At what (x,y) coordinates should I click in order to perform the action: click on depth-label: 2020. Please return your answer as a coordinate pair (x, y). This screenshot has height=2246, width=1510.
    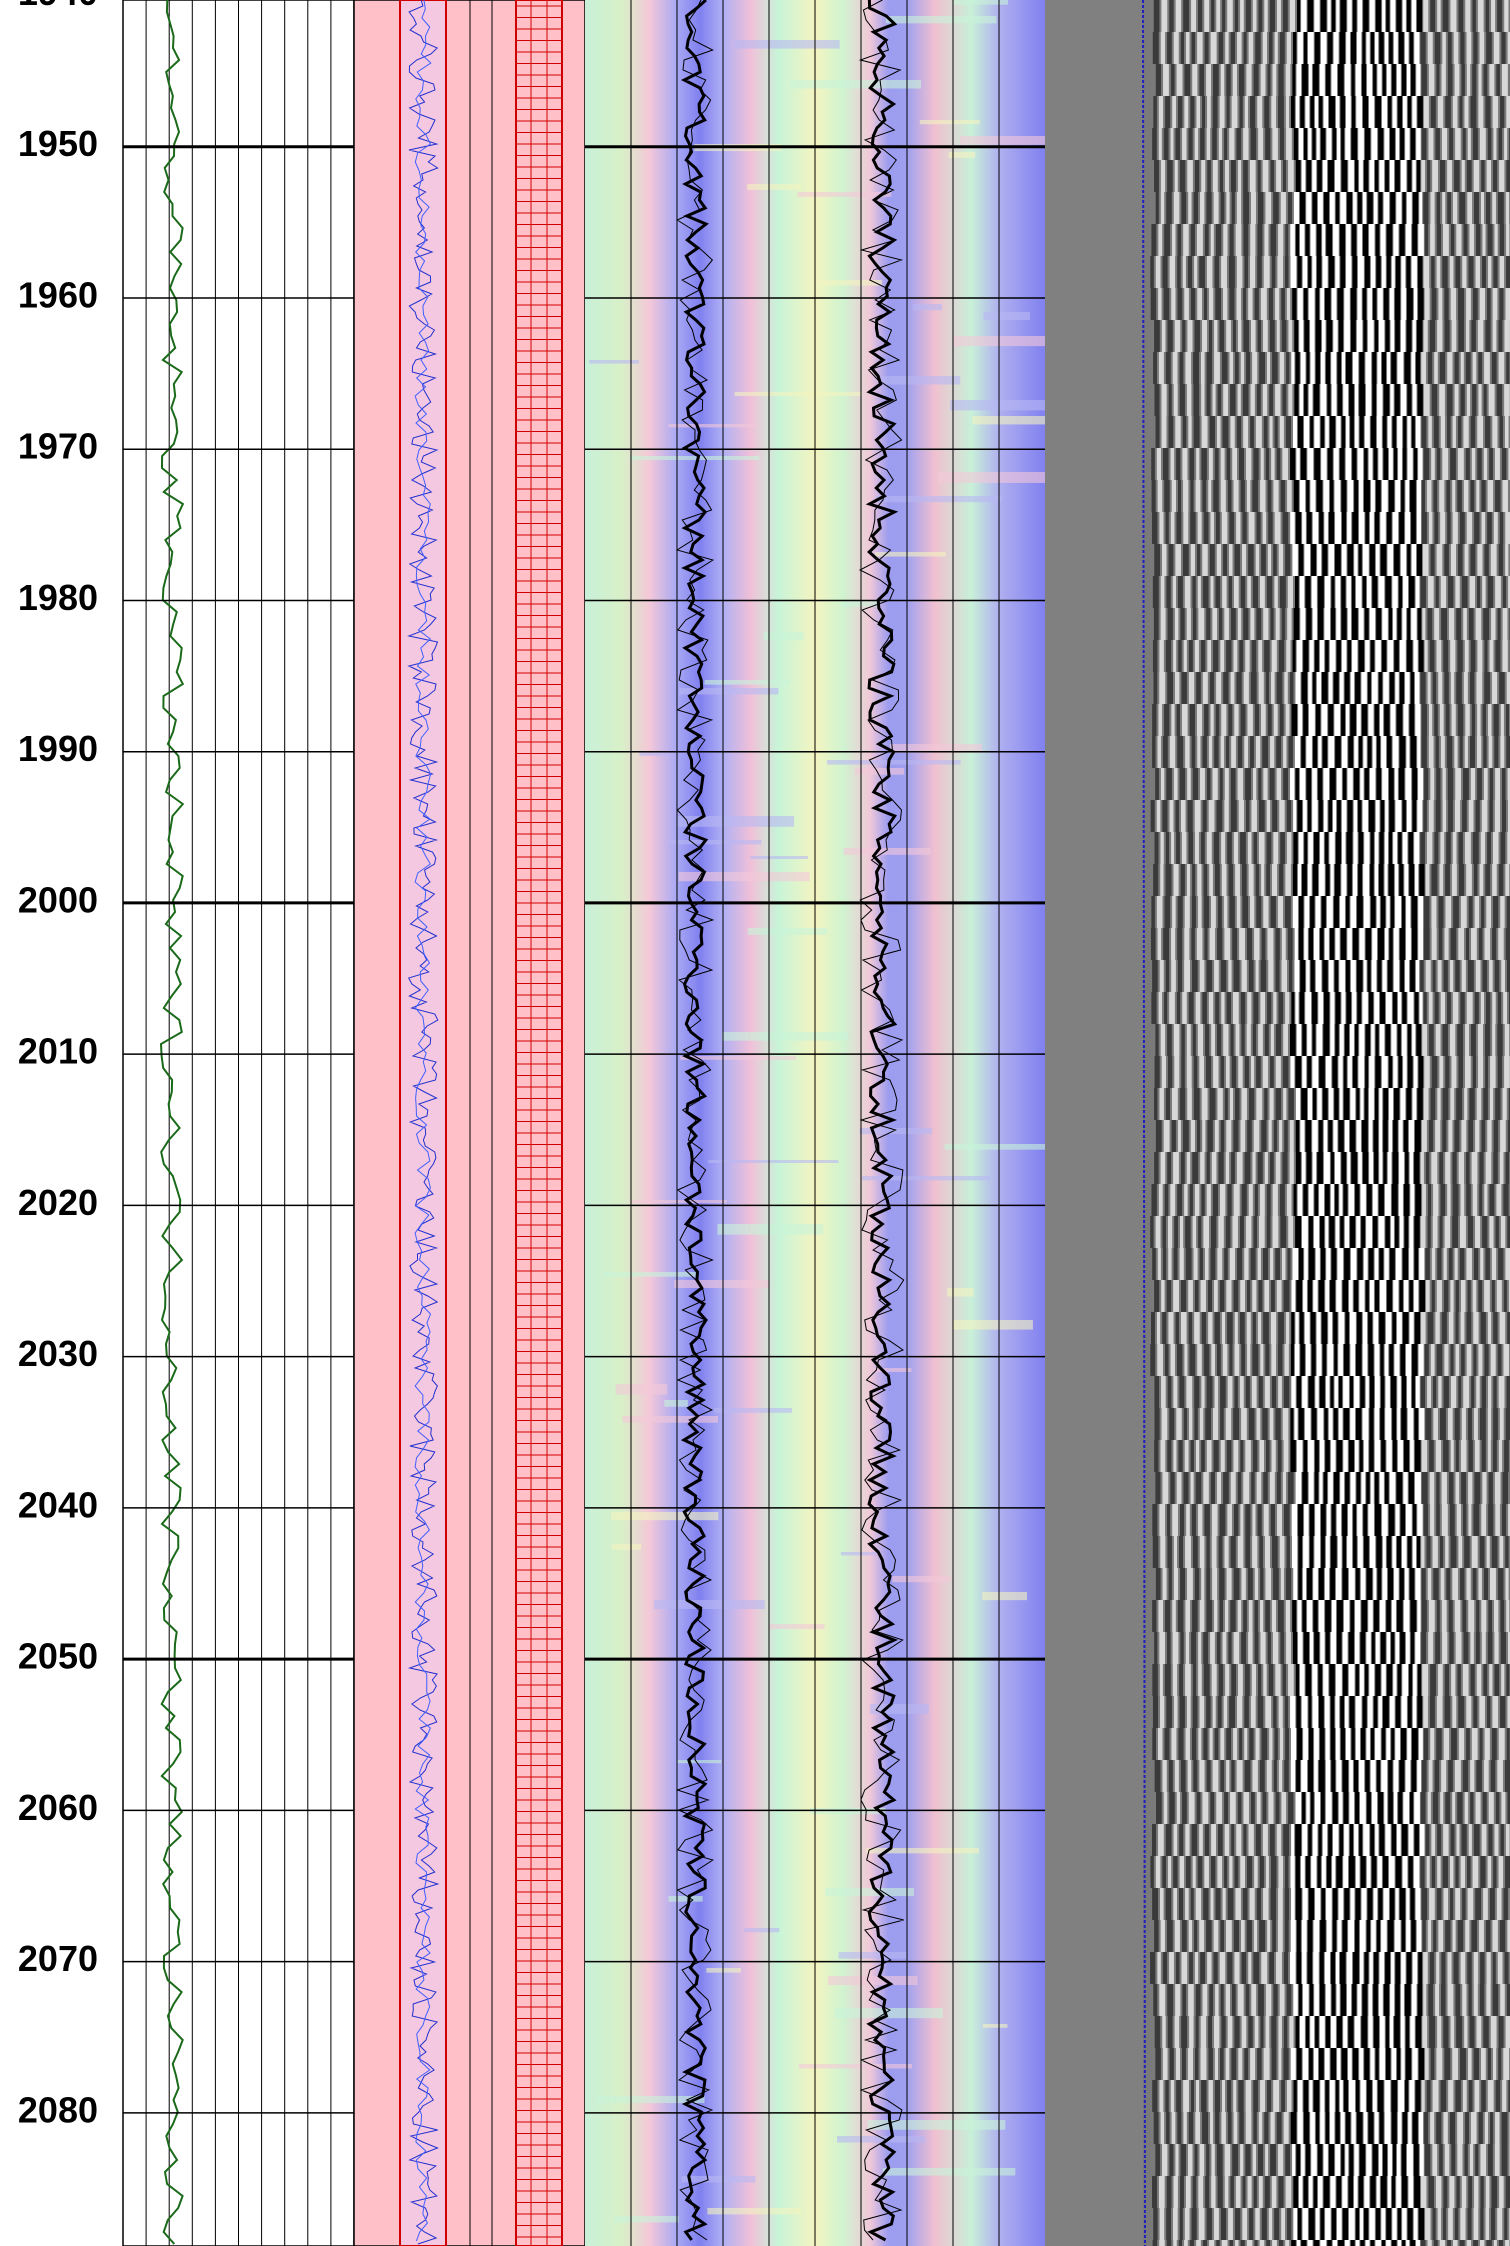
    Looking at the image, I should click on (58, 1202).